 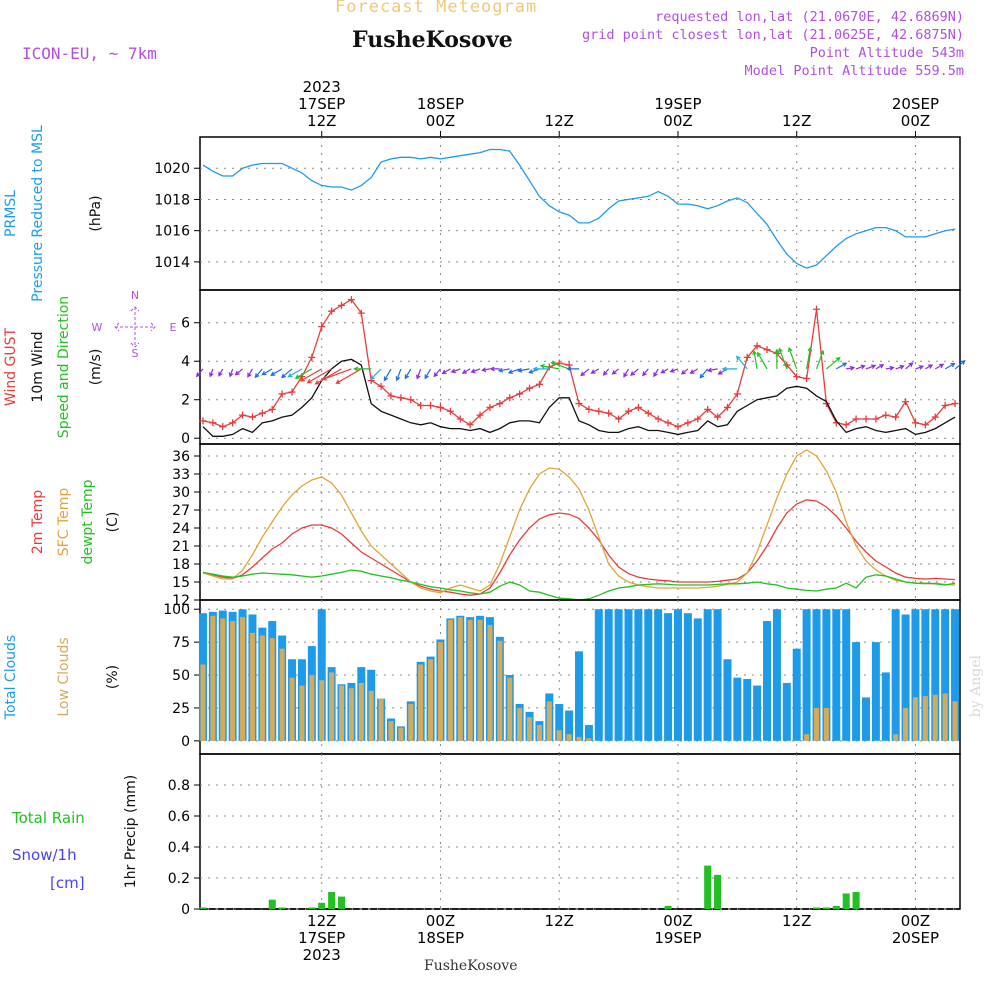 I want to click on y-axis-label: (hPa), so click(x=96, y=213).